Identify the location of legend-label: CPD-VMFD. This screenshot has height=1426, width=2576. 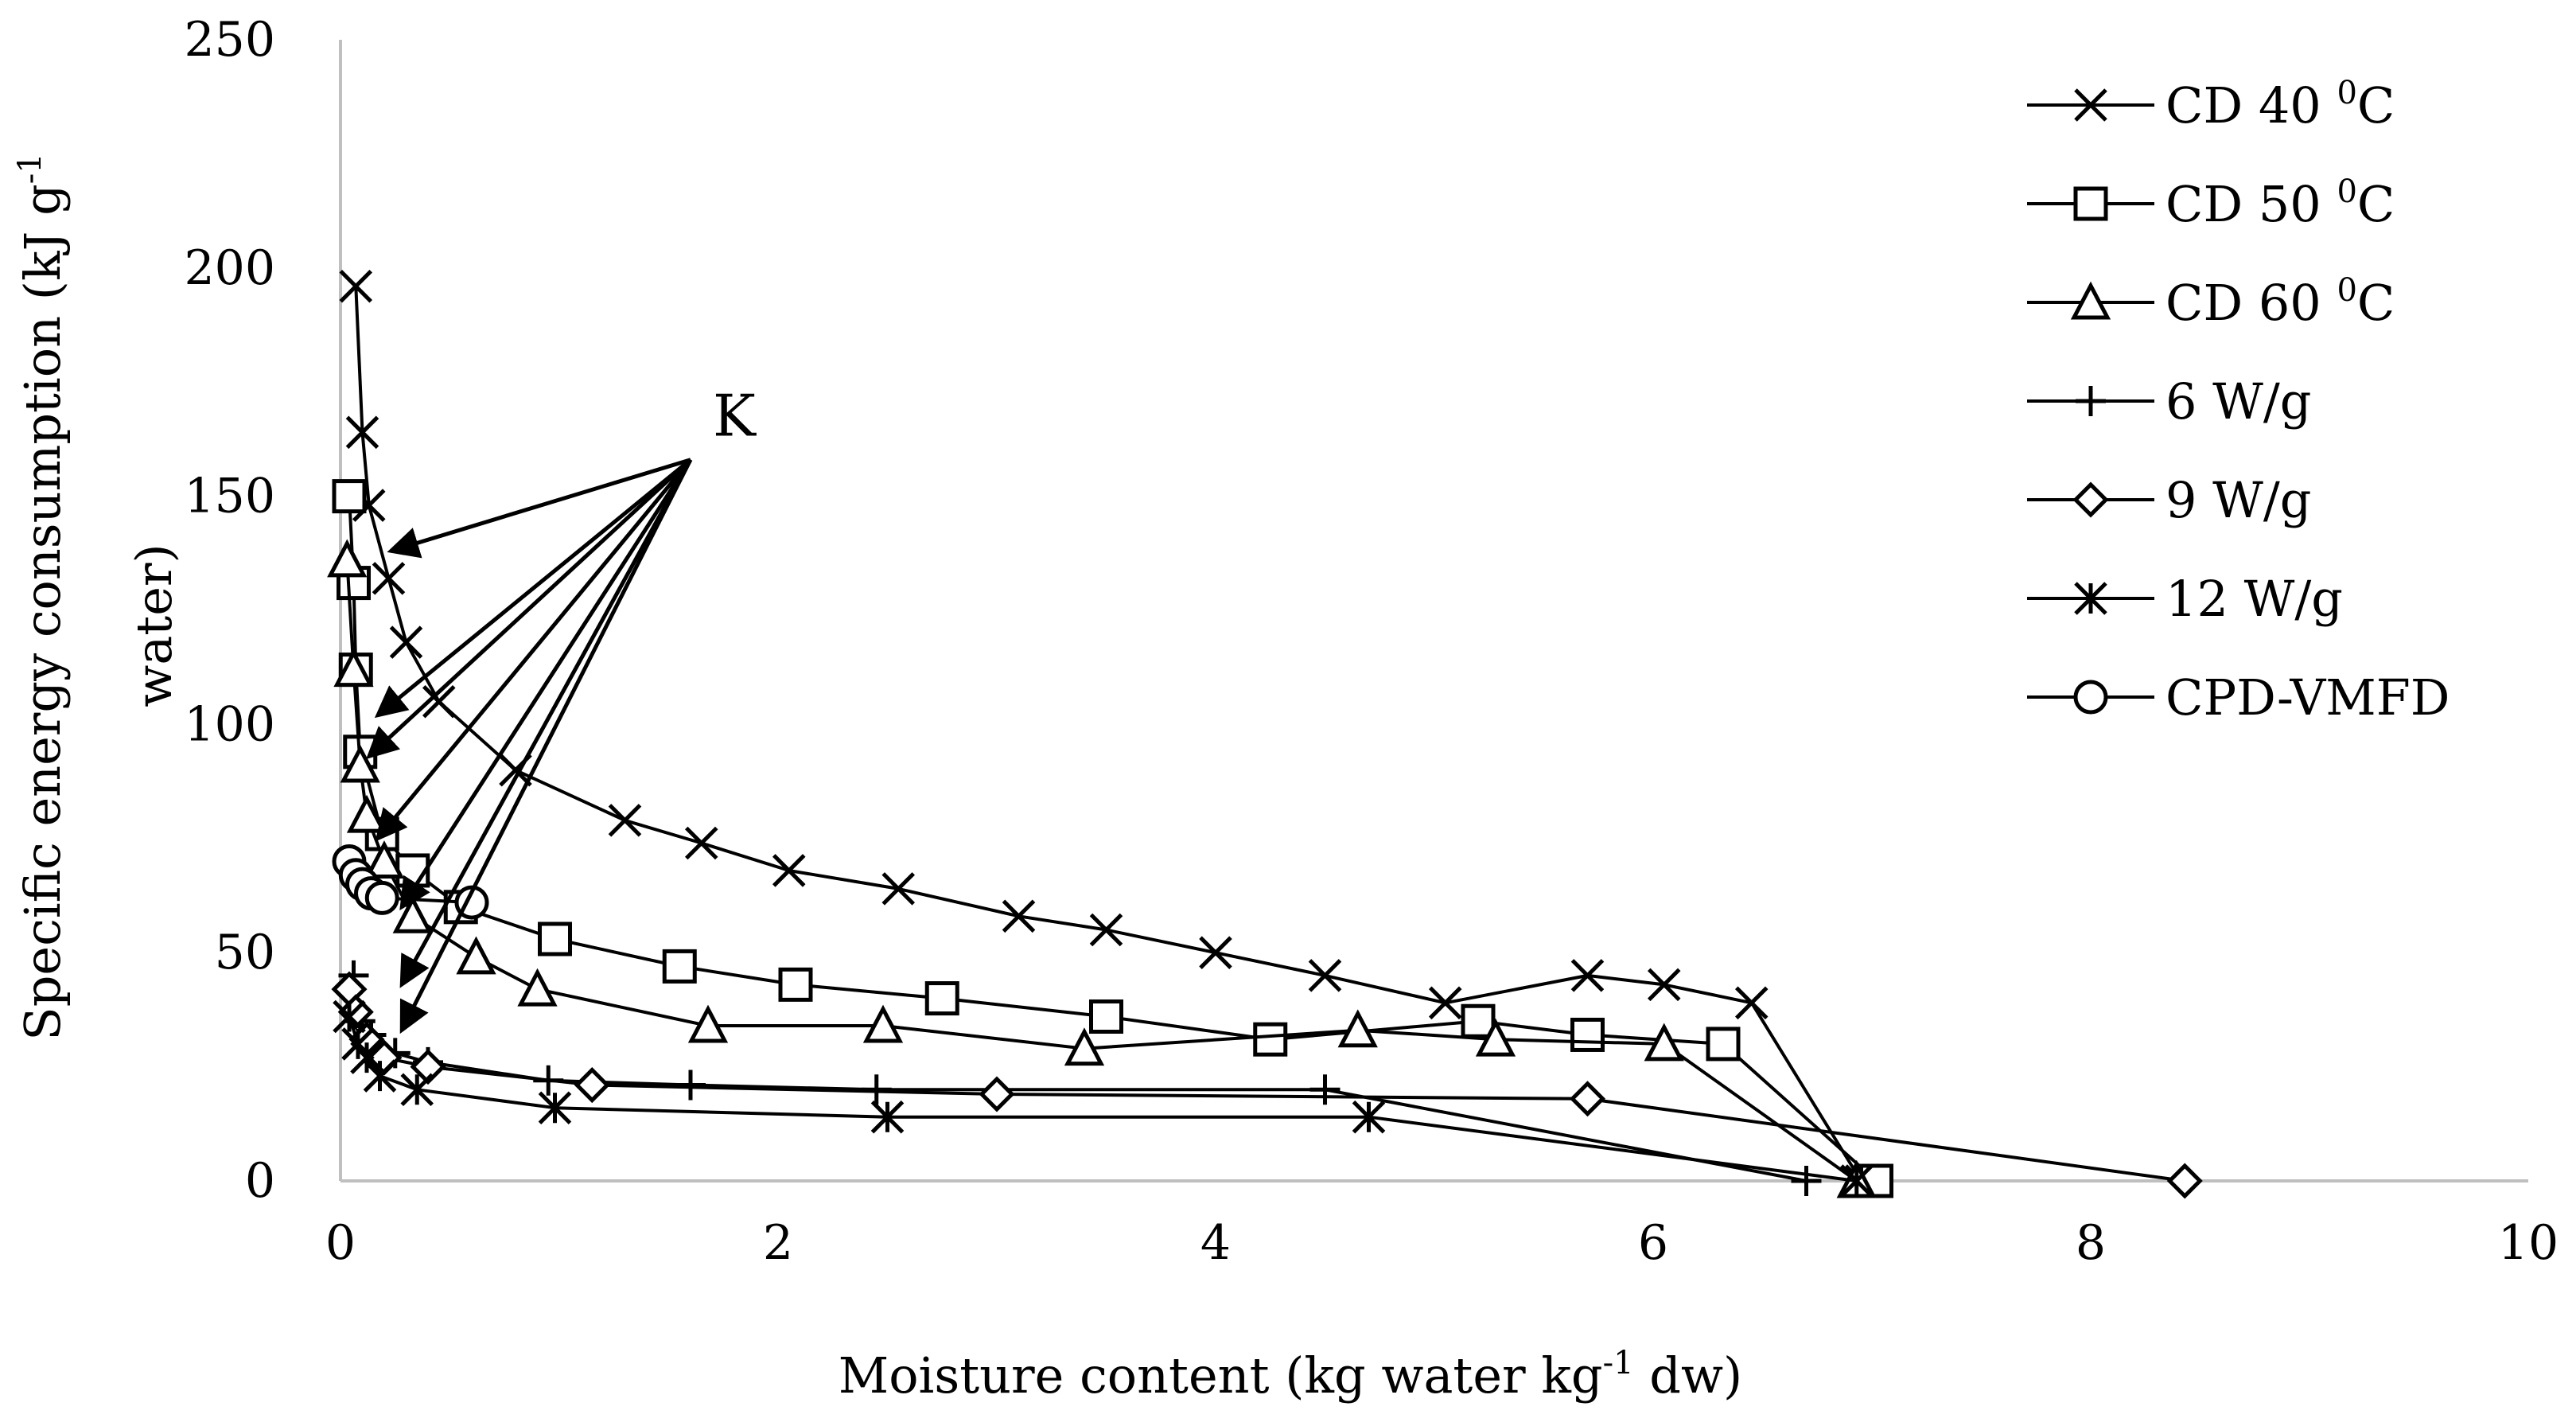
(2308, 697).